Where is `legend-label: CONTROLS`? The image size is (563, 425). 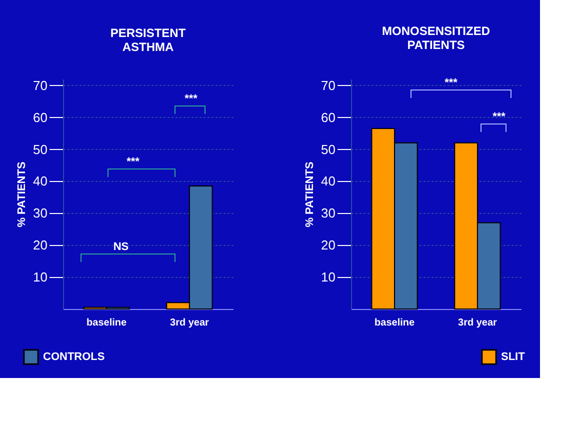 legend-label: CONTROLS is located at coordinates (74, 357).